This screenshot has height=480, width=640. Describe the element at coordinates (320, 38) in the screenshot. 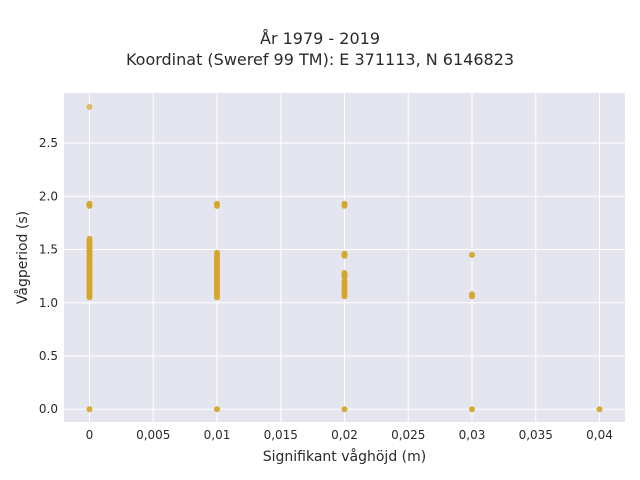

I see `chart-title-line1: År 1979 - 2019` at that location.